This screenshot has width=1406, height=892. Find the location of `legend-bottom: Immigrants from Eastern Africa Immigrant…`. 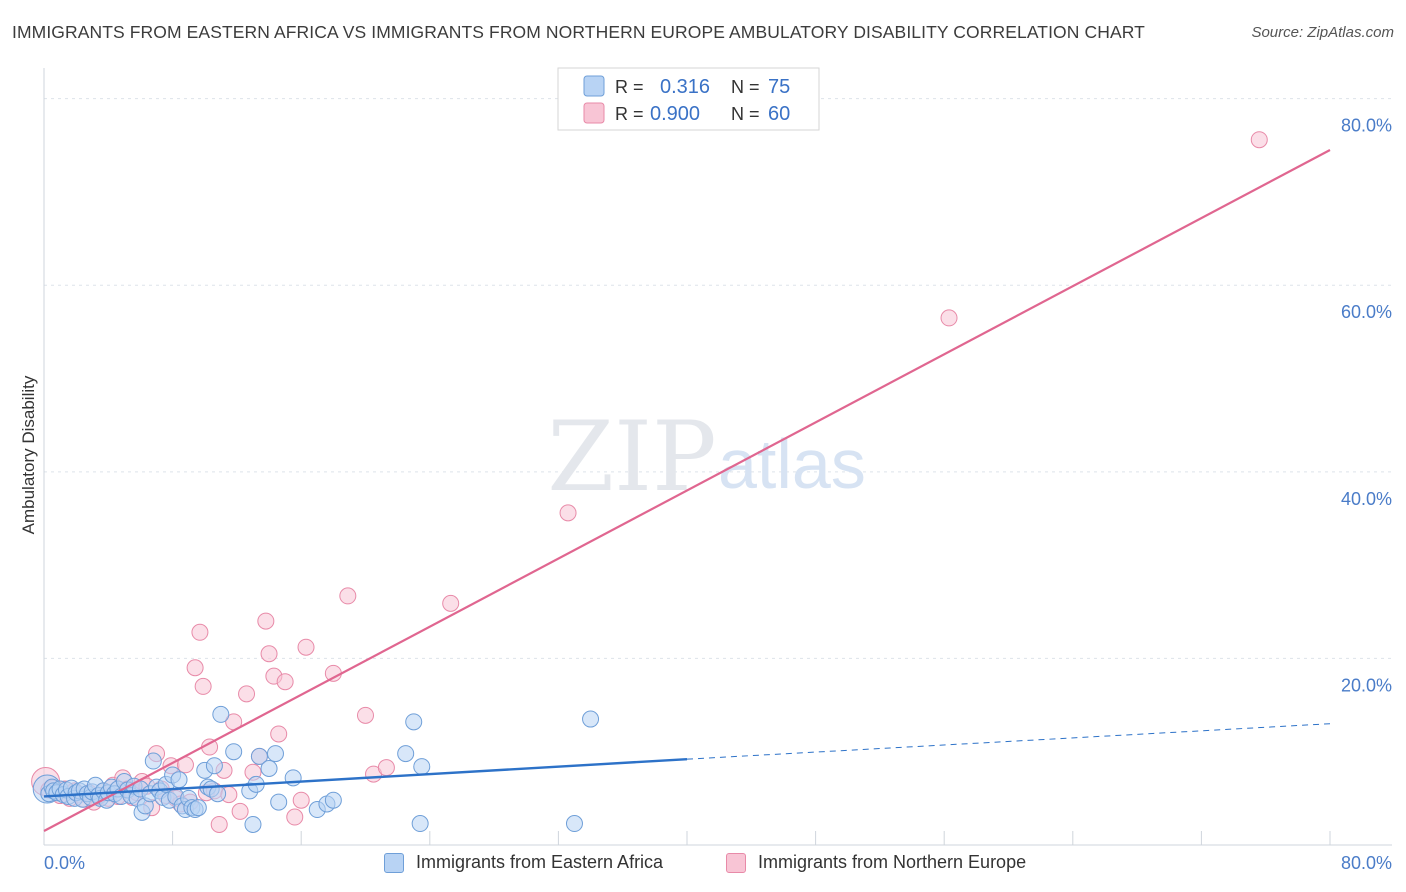

legend-bottom: Immigrants from Eastern Africa Immigrant… is located at coordinates (703, 865).